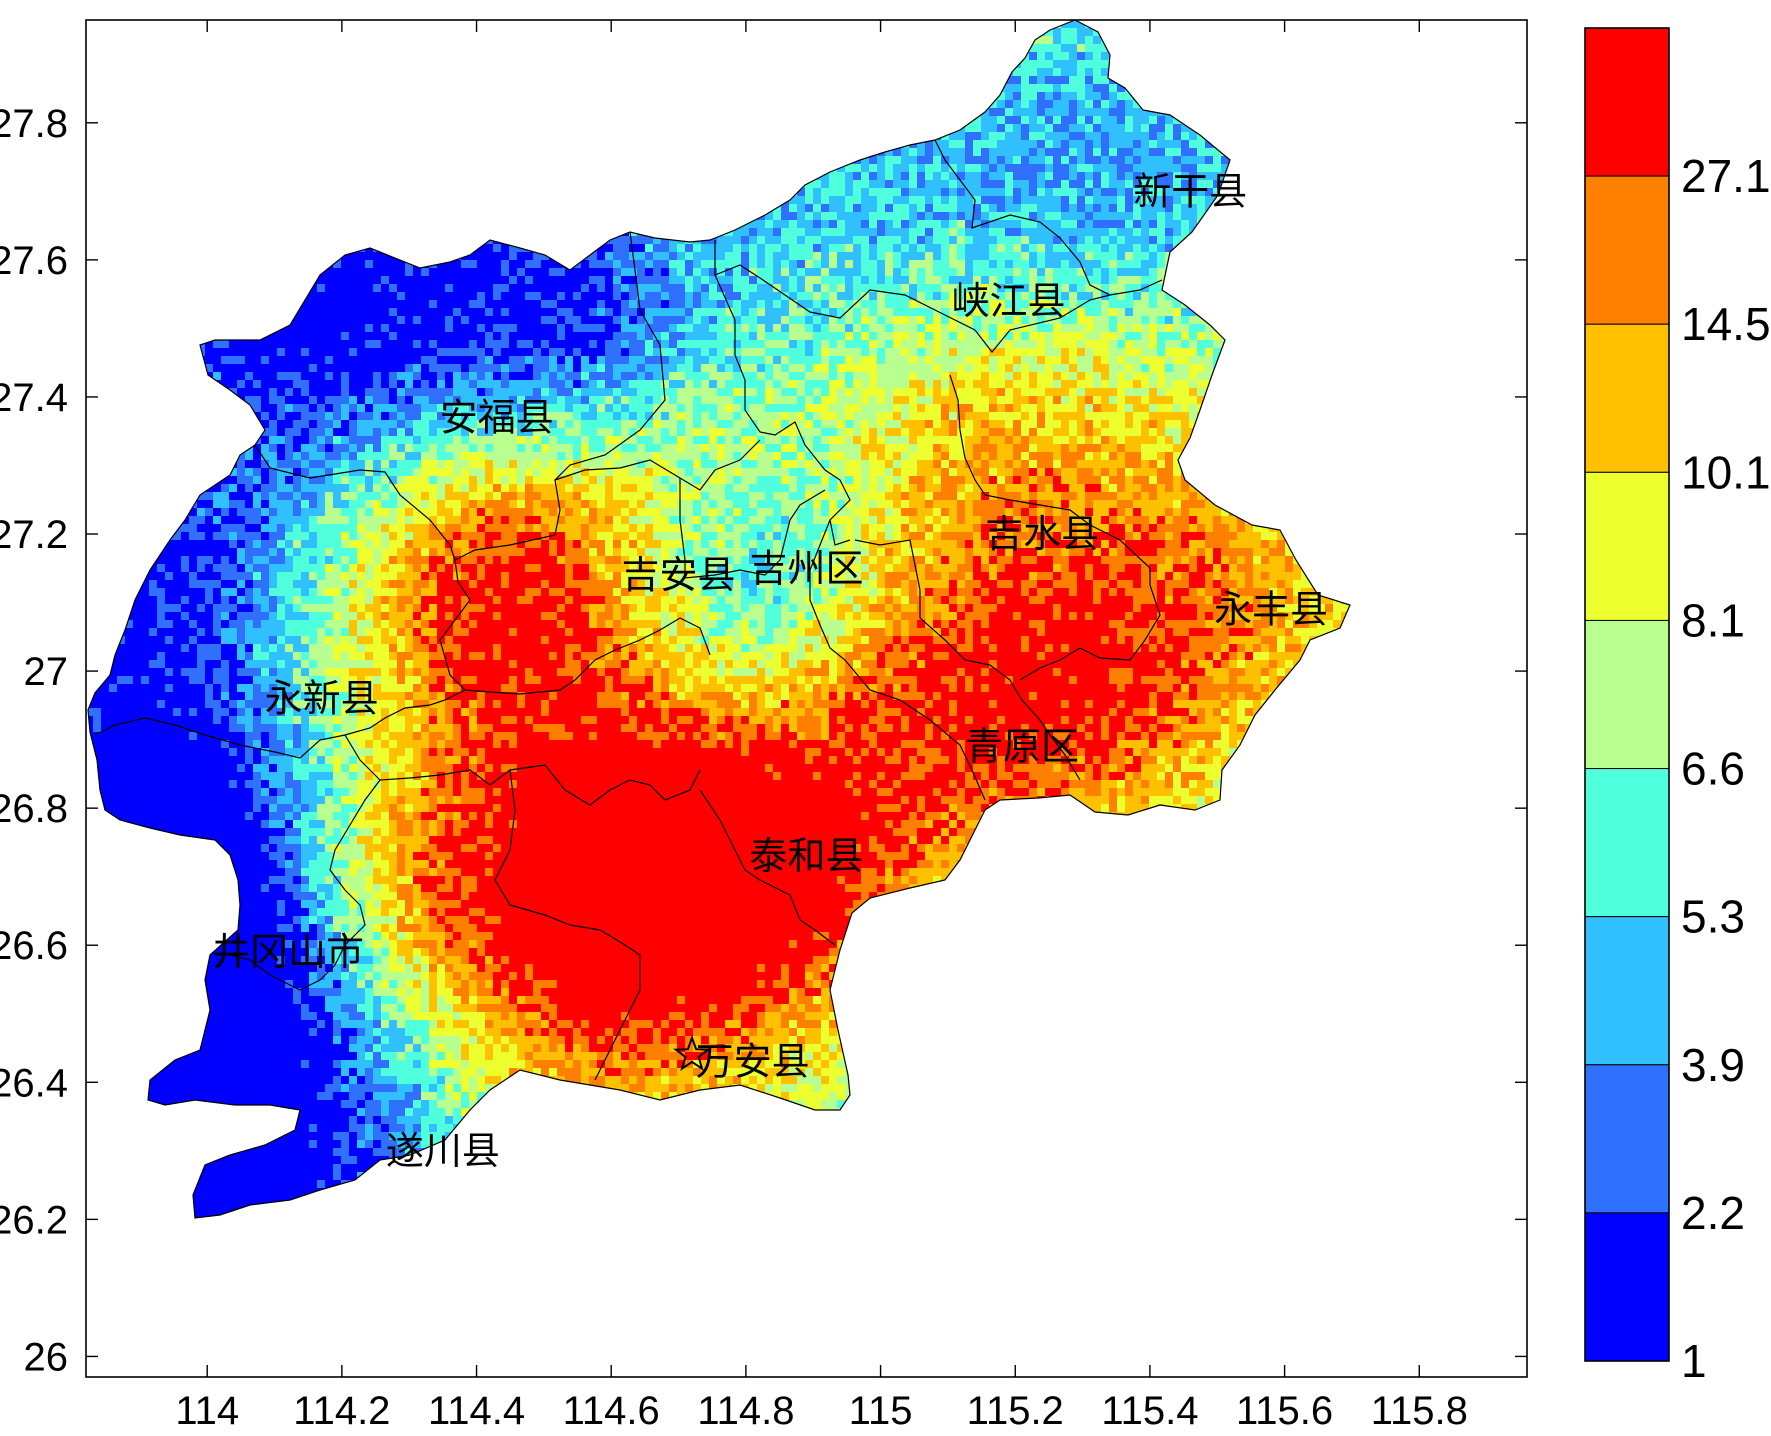 The width and height of the screenshot is (1771, 1436). I want to click on y-tick-label: 26.4, so click(34, 1083).